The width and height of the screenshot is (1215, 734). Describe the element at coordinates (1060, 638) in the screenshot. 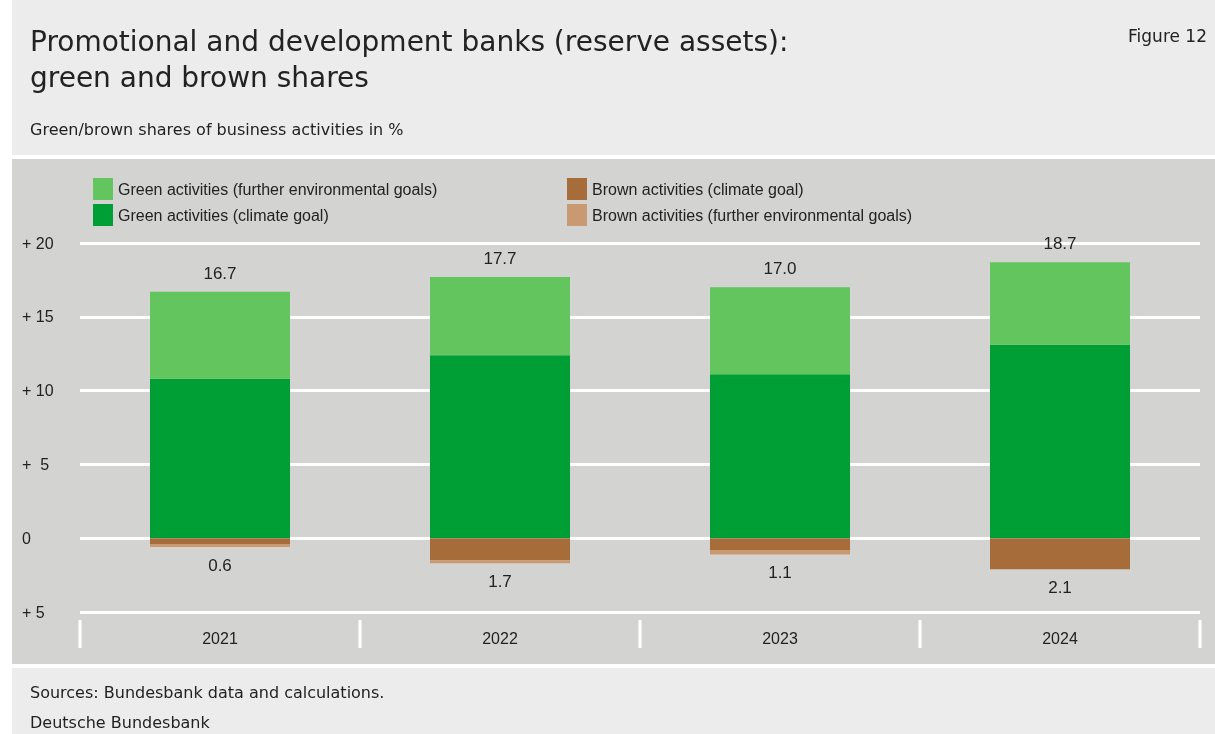

I see `x-tick-label: 2024` at that location.